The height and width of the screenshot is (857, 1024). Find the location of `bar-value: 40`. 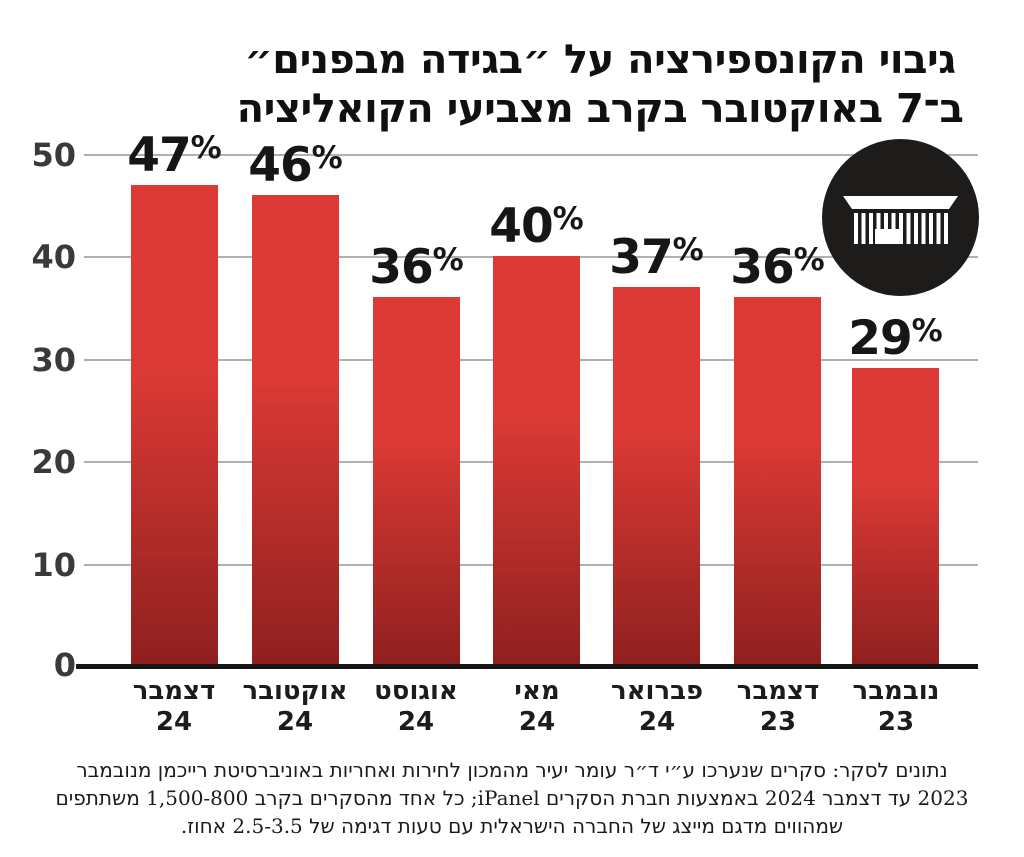

bar-value: 40 is located at coordinates (521, 226).